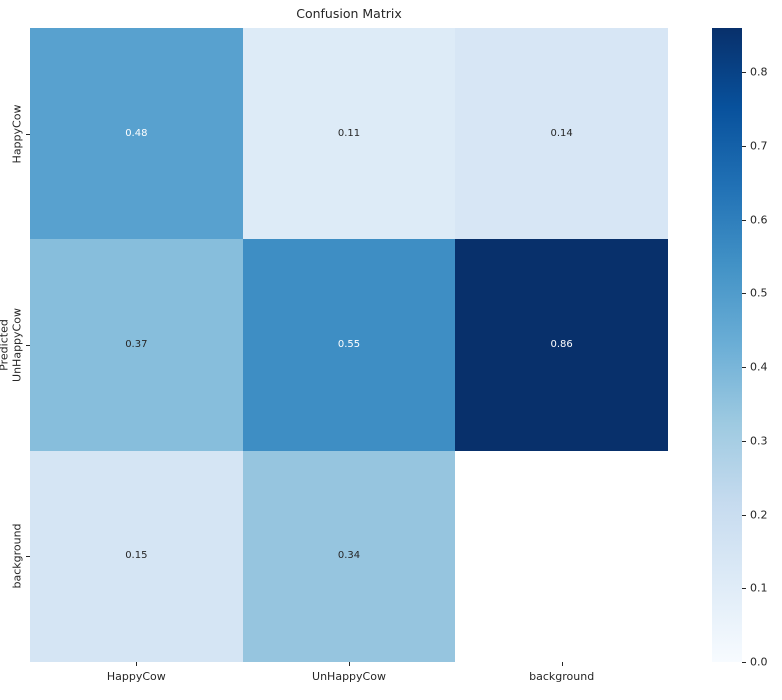  I want to click on cell-value: 0.86, so click(561, 344).